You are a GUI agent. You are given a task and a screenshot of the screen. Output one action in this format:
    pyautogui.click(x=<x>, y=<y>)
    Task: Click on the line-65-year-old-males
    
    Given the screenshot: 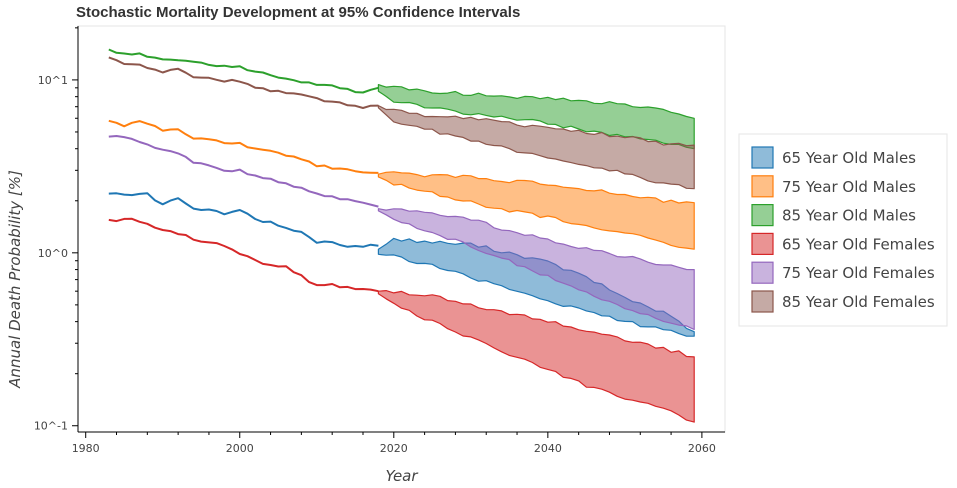 What is the action you would take?
    pyautogui.click(x=243, y=220)
    